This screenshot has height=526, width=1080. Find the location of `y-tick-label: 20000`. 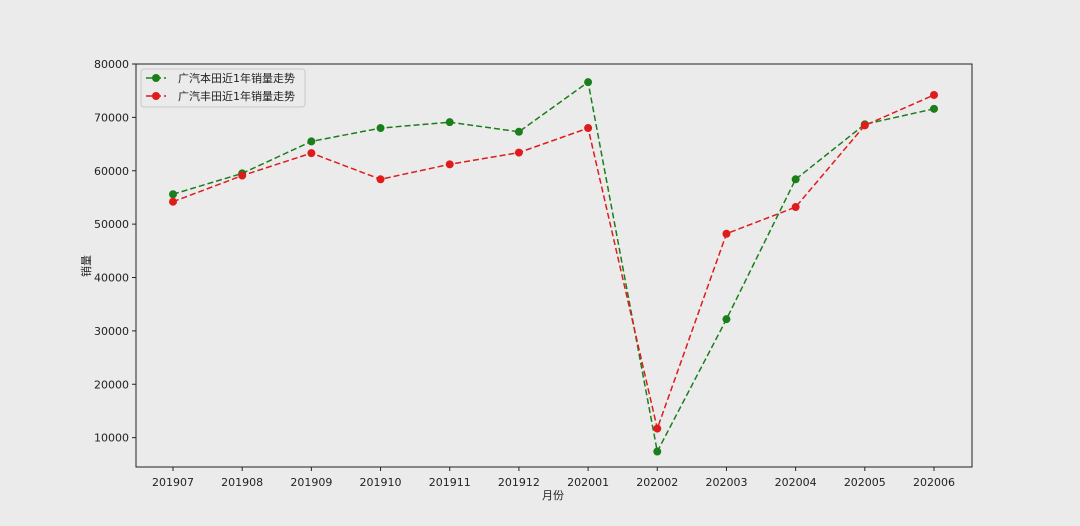

y-tick-label: 20000 is located at coordinates (111, 384).